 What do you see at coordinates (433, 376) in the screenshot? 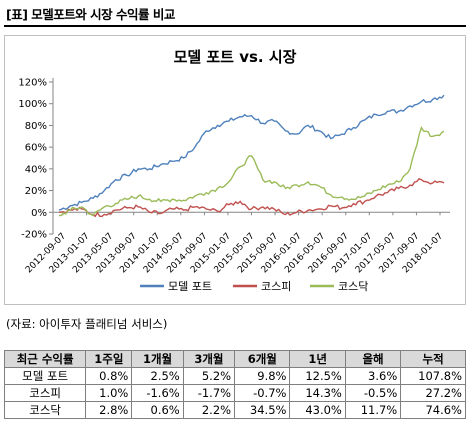
I see `table-cell: 107.8%` at bounding box center [433, 376].